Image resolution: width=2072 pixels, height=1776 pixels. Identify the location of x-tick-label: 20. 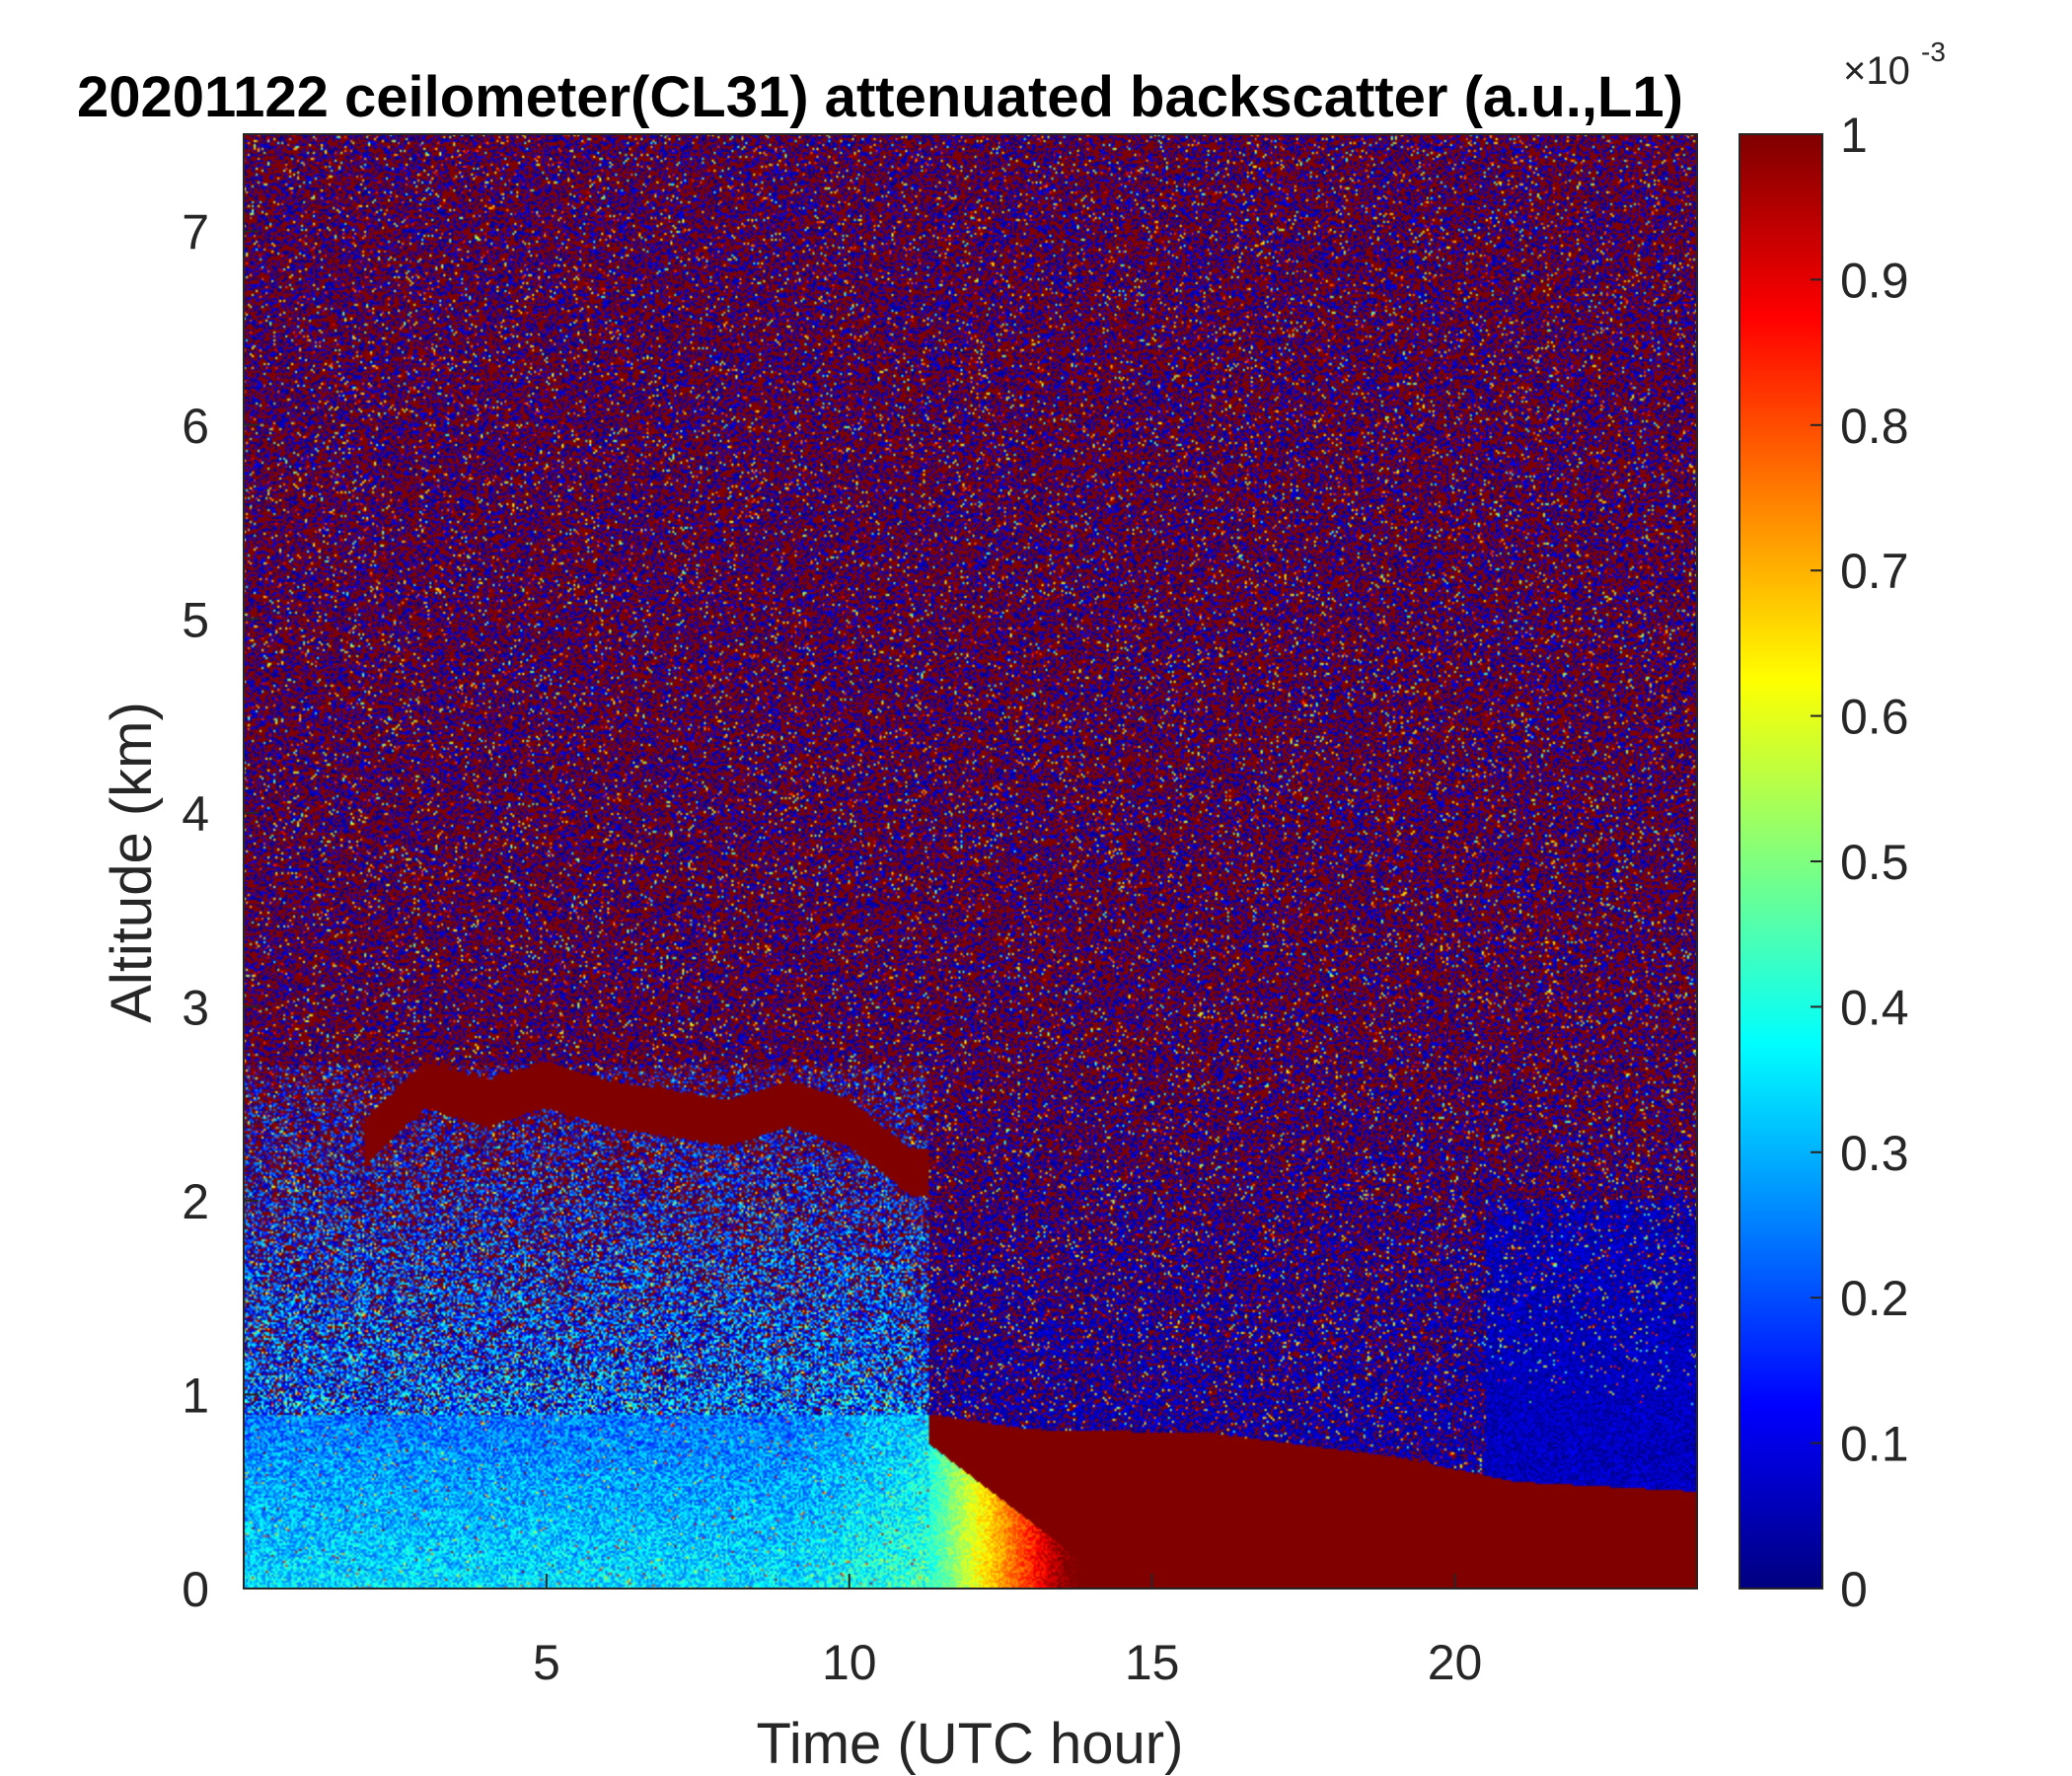
(1455, 1662).